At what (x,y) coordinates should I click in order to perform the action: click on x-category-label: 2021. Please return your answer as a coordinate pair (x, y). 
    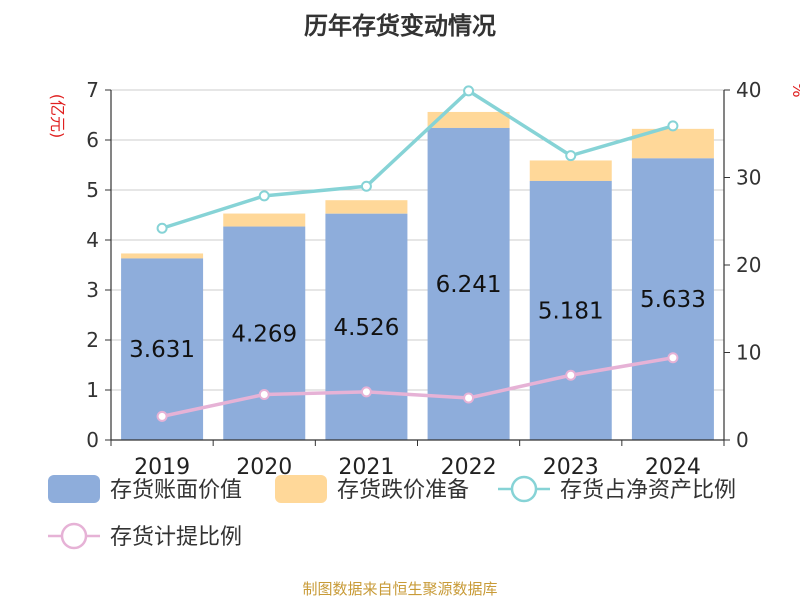
    Looking at the image, I should click on (366, 467).